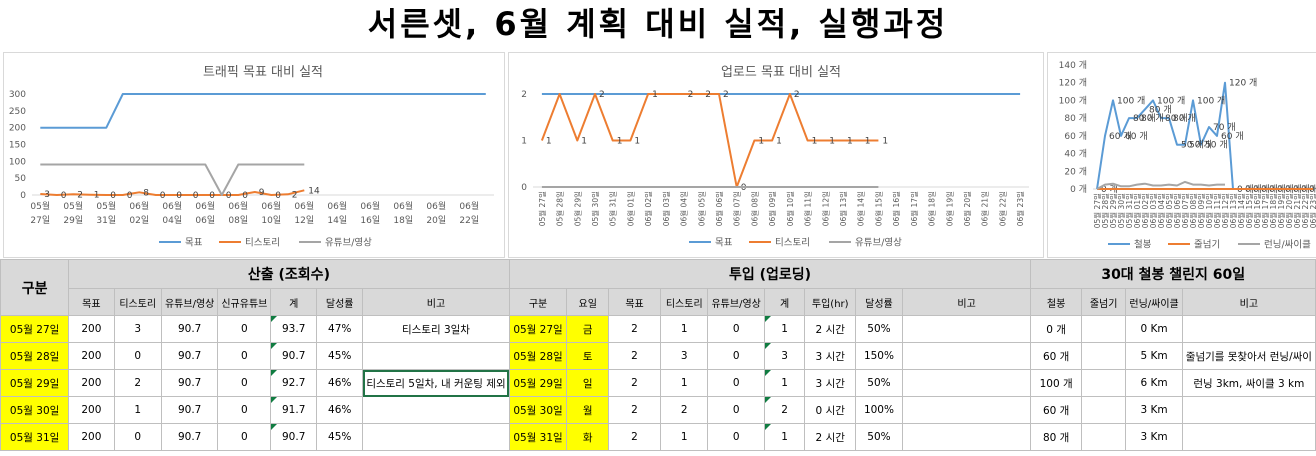  I want to click on pullup-cell: 100 개, so click(1056, 383).